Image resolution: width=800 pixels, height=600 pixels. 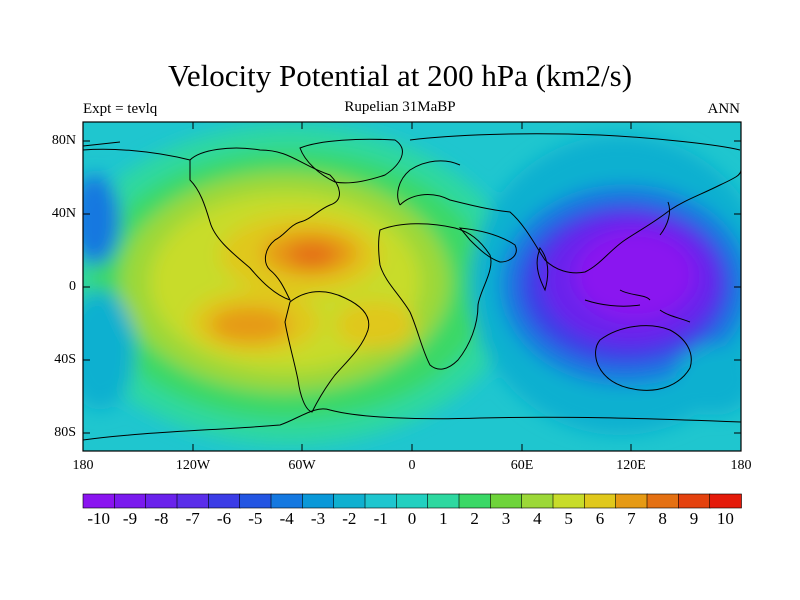 What do you see at coordinates (193, 465) in the screenshot?
I see `lon-label-120w: 120W` at bounding box center [193, 465].